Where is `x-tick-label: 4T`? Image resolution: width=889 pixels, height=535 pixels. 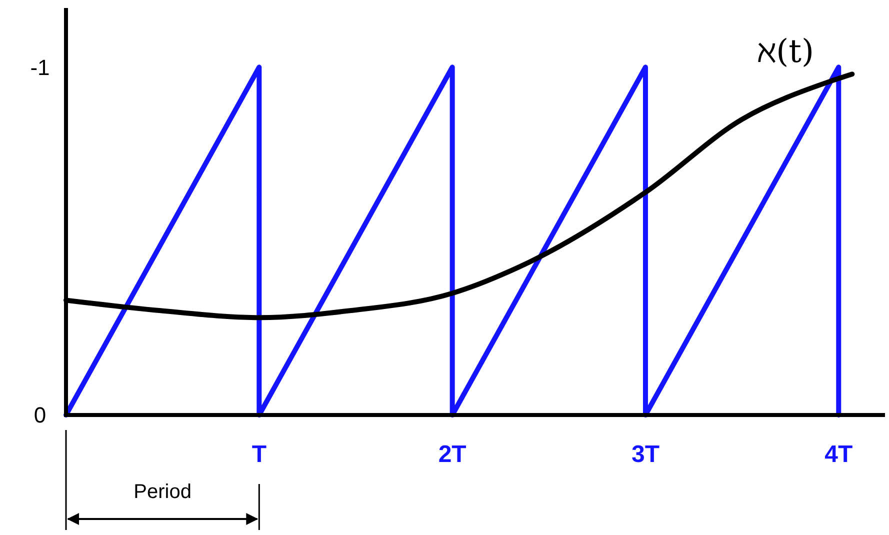 x-tick-label: 4T is located at coordinates (838, 454).